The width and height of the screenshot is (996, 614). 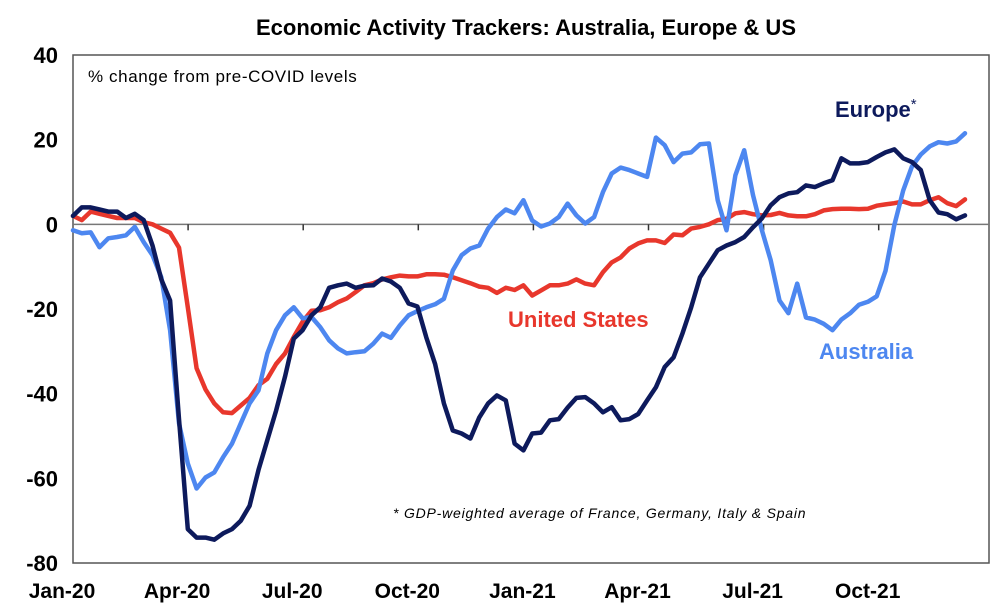 I want to click on x-tick-label: Oct-20, so click(x=407, y=591).